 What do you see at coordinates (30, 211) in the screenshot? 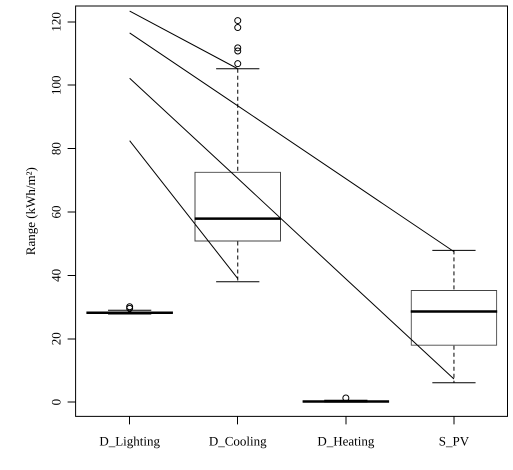
I see `y-axis-title: Range (kWh/m²)` at bounding box center [30, 211].